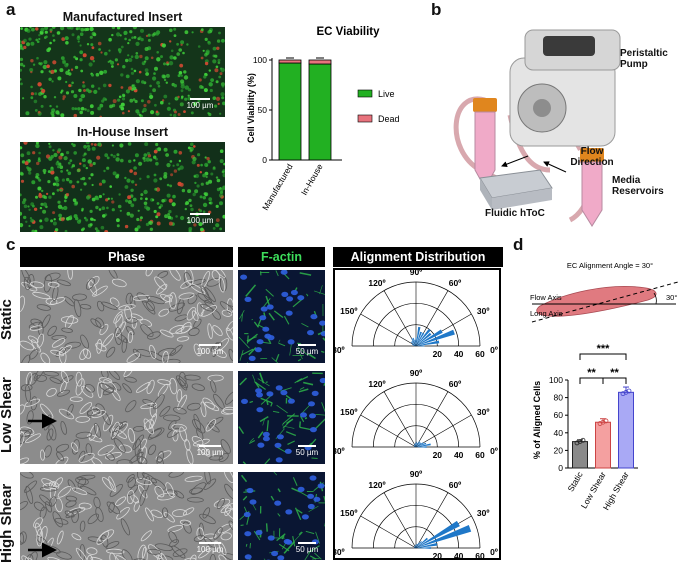 This screenshot has width=685, height=563. What do you see at coordinates (412, 515) in the screenshot?
I see `polar-plot-high-shear: 90º 120º 60º 150º 30º 180º 0º 20 40 60` at bounding box center [412, 515].